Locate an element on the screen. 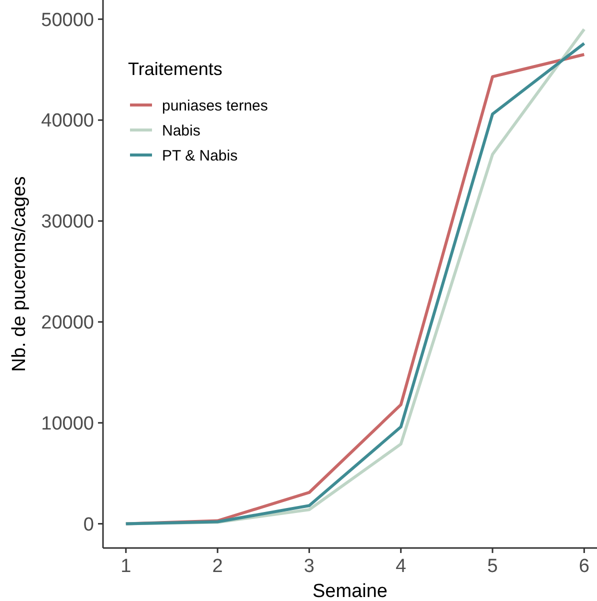  x-tick-label: 3 is located at coordinates (309, 566).